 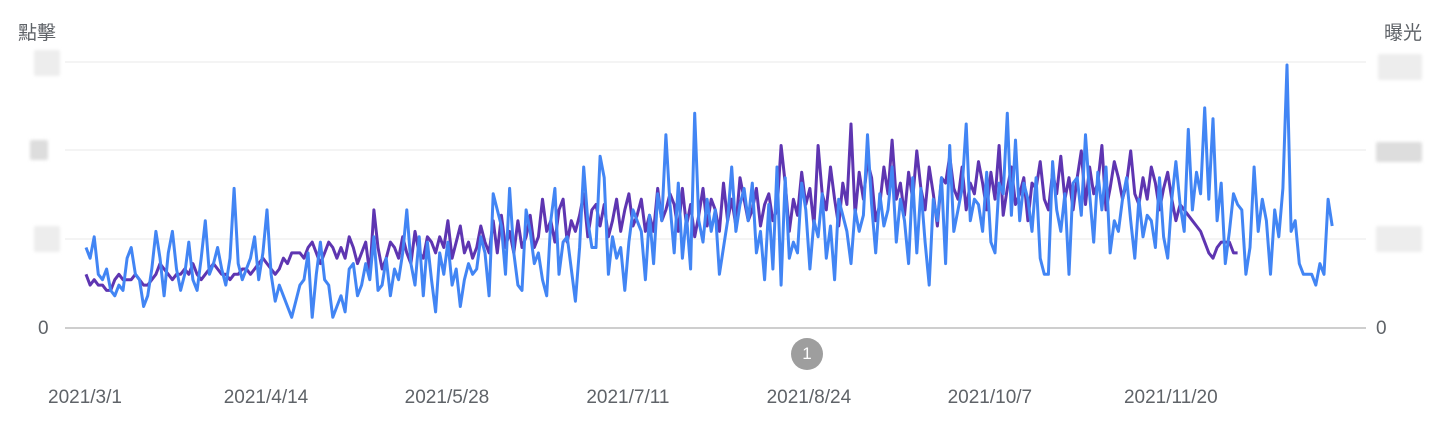 I want to click on x-tick-label: 2021/7/11, so click(x=628, y=397).